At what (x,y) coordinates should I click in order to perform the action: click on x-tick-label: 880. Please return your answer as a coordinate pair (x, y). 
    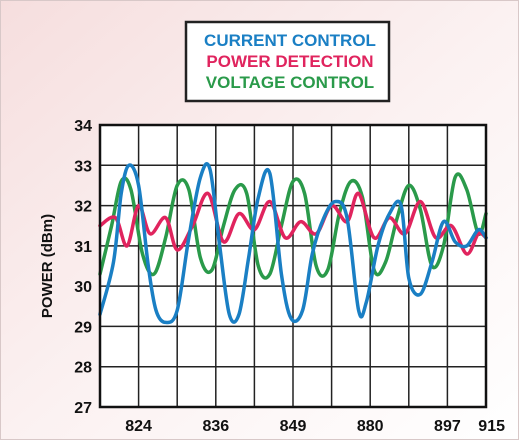
    Looking at the image, I should click on (370, 426).